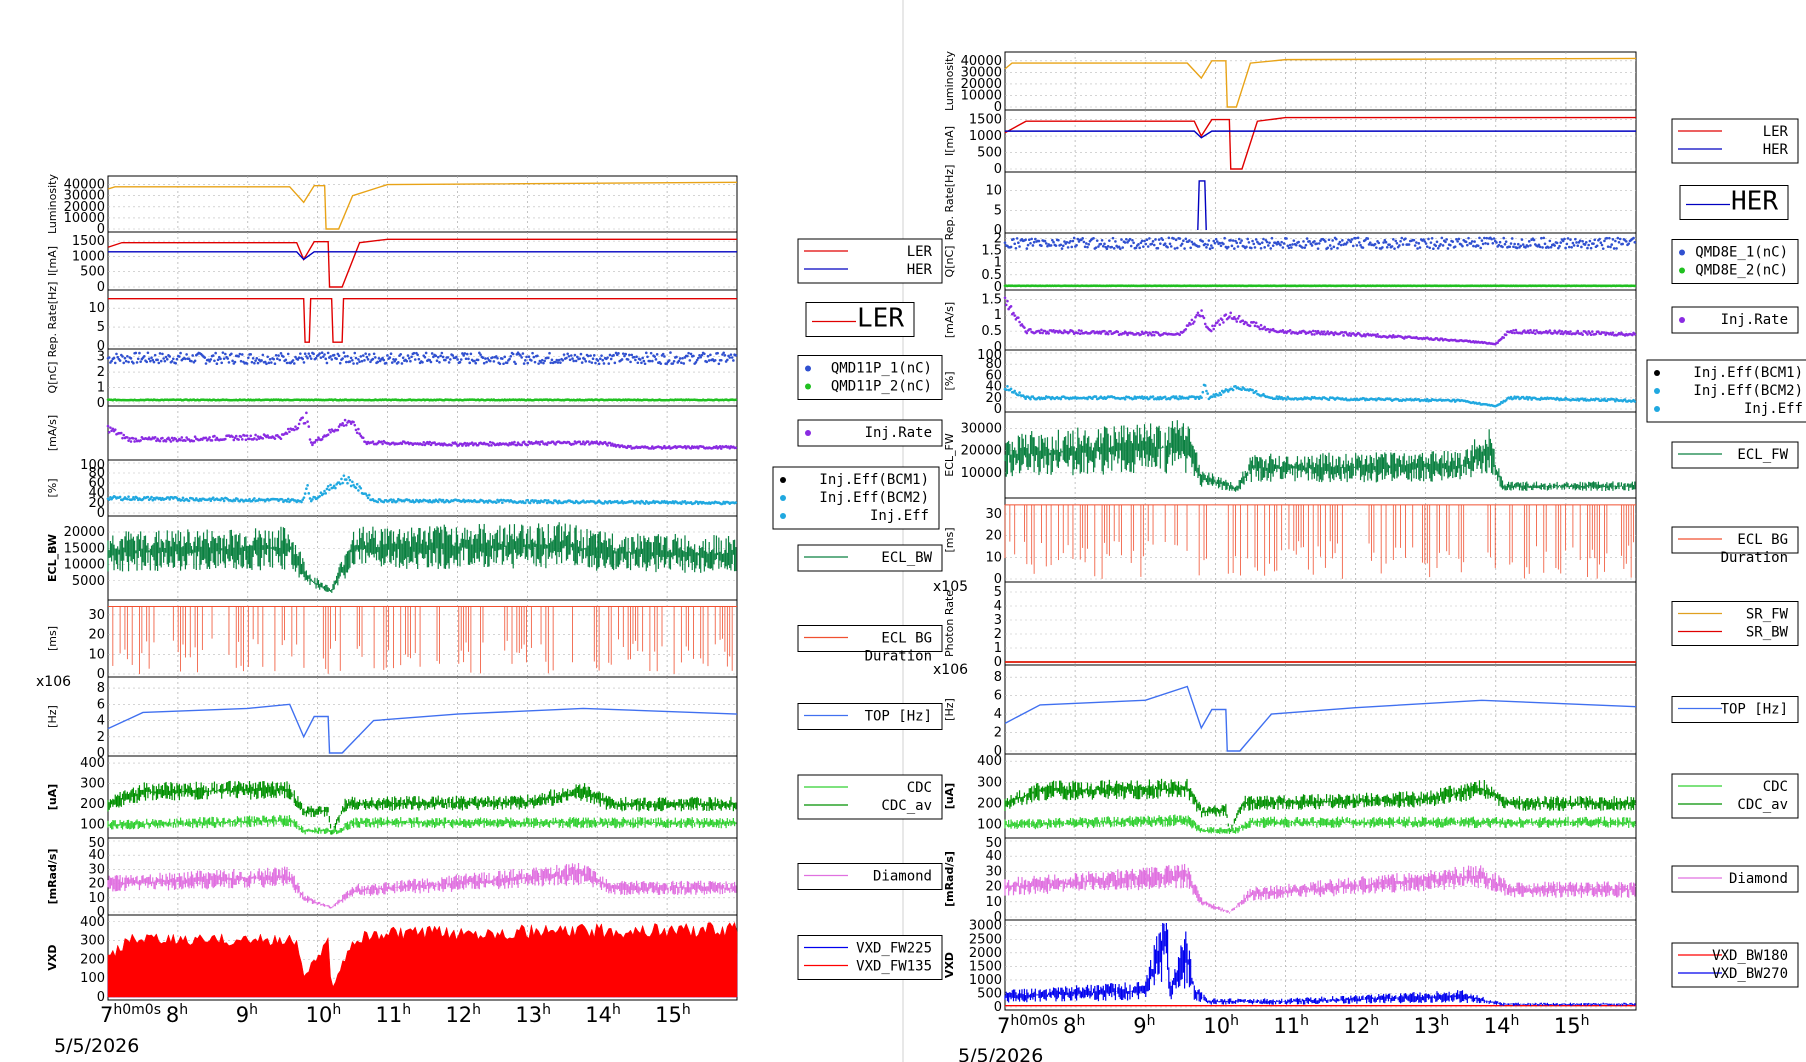 The height and width of the screenshot is (1062, 1806). What do you see at coordinates (96, 473) in the screenshot?
I see `y-tick-label: 80` at bounding box center [96, 473].